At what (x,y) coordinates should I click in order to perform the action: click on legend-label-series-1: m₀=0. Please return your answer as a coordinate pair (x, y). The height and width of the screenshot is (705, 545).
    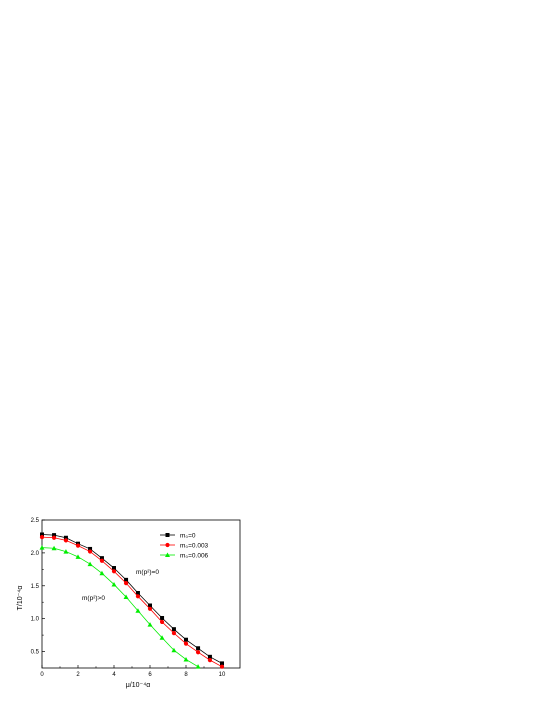
    Looking at the image, I should click on (188, 536).